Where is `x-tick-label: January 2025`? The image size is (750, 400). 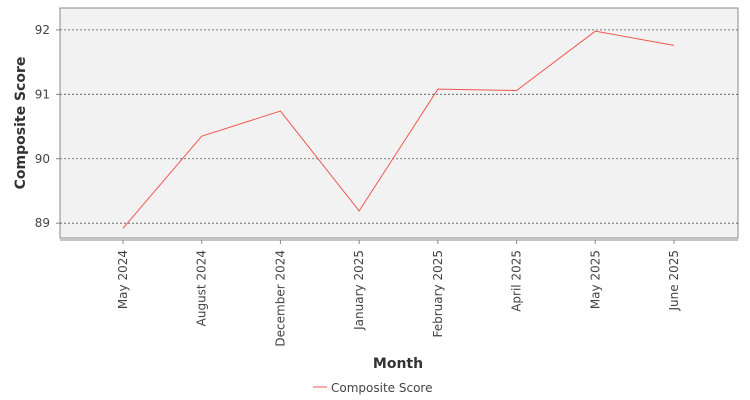
x-tick-label: January 2025 is located at coordinates (359, 290).